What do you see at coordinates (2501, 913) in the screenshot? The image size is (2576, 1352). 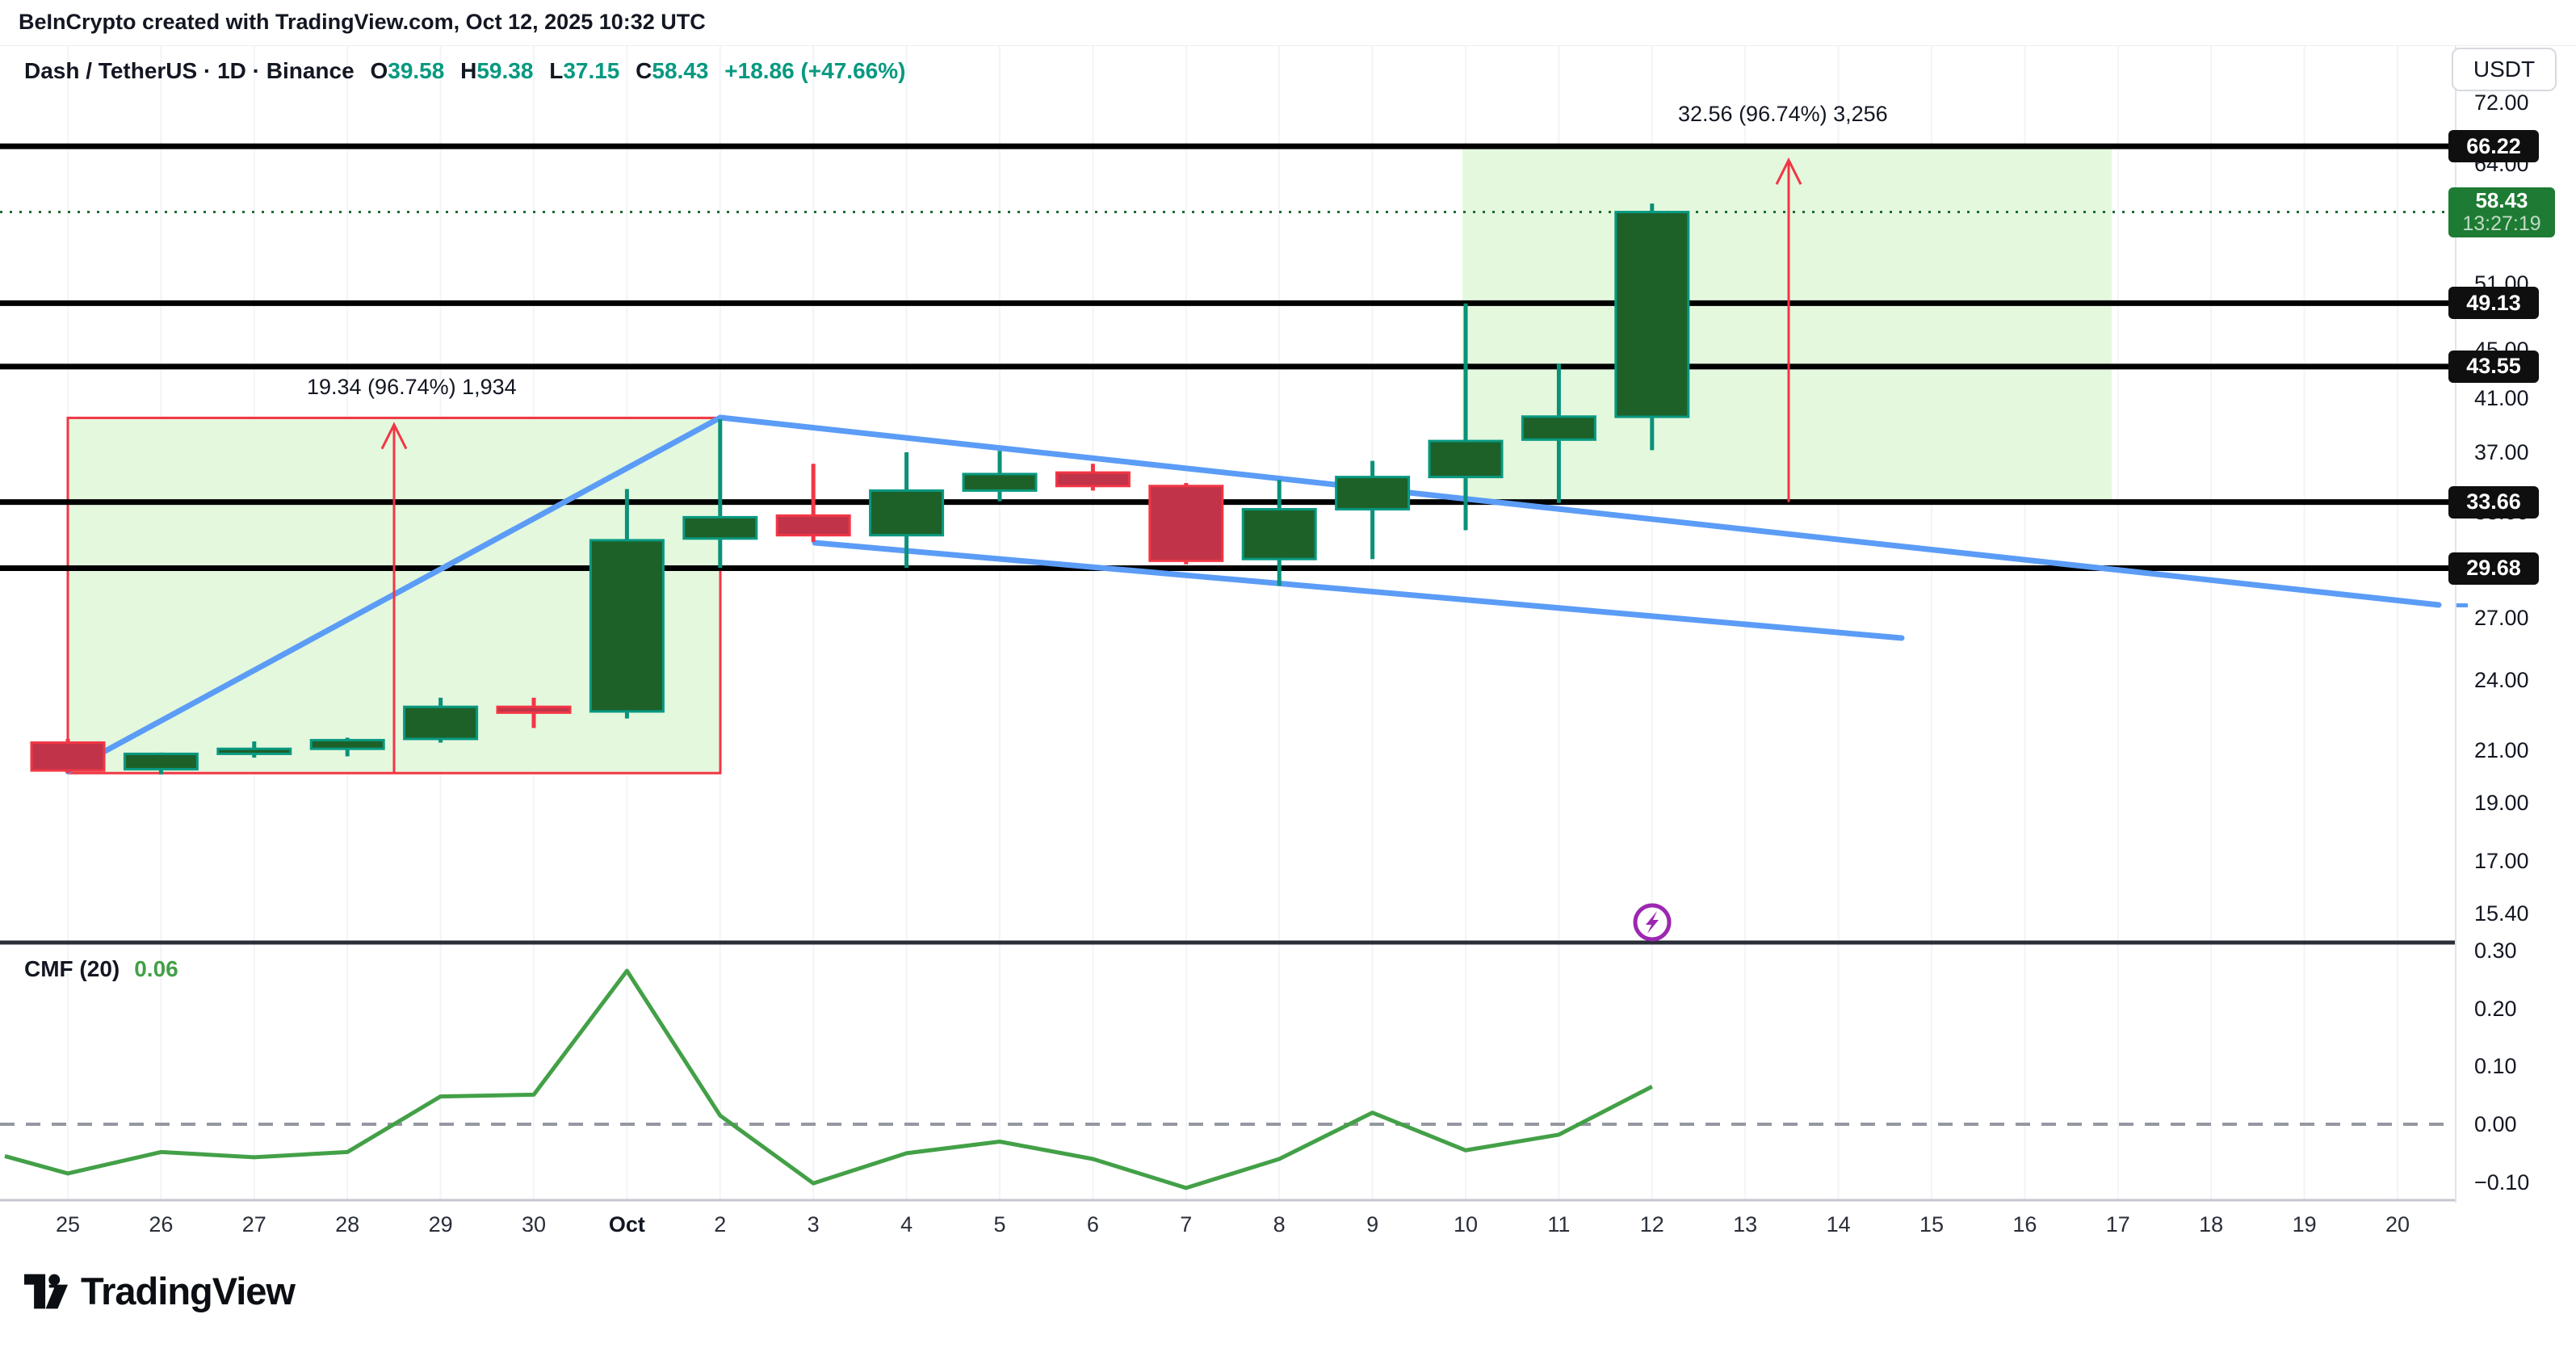 I see `price-tick-label: 15.40` at bounding box center [2501, 913].